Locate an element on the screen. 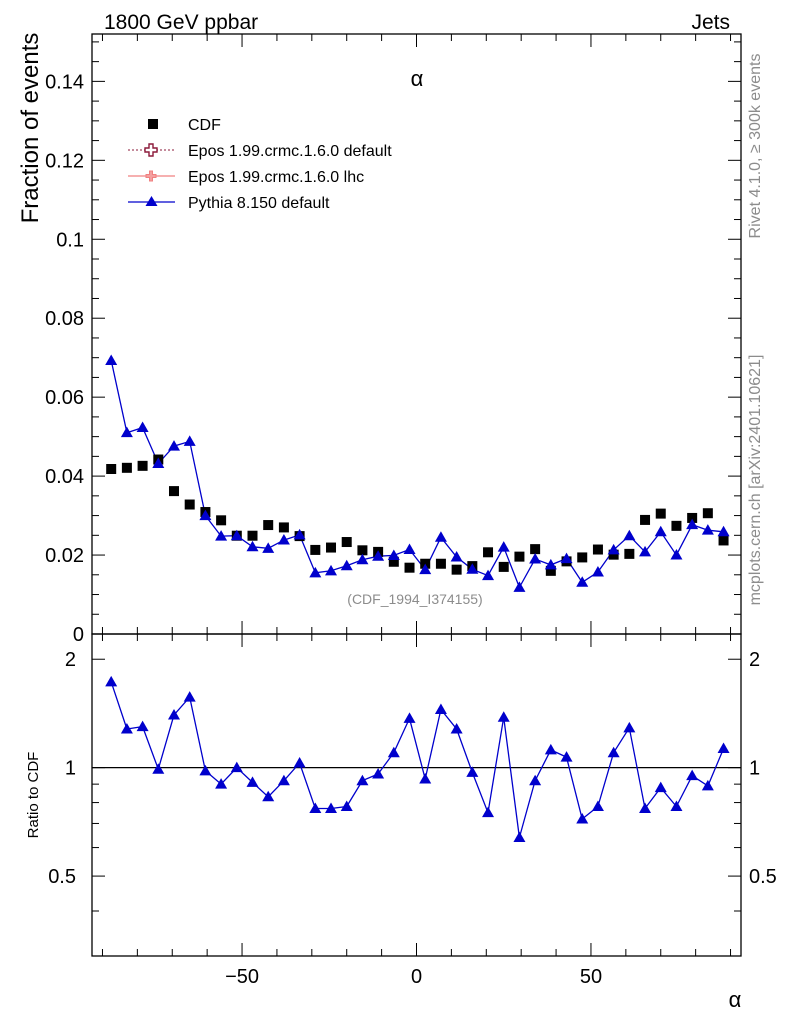 This screenshot has width=786, height=1024. side-label-mcplots: mcplots.cern.ch [arXiv:2401.10621] is located at coordinates (755, 480).